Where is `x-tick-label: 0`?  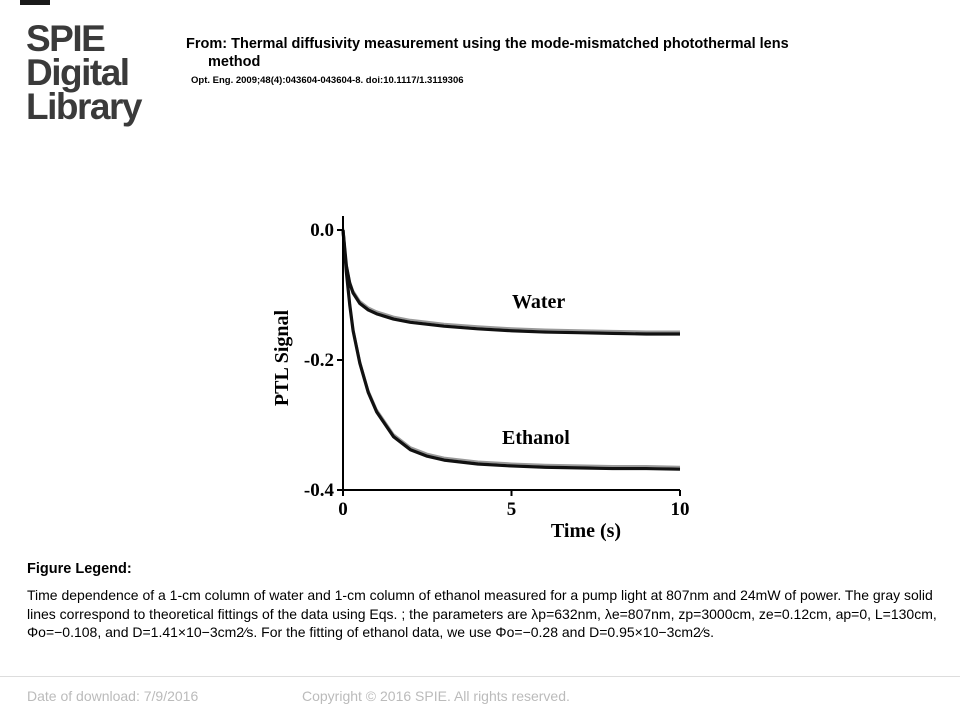
x-tick-label: 0 is located at coordinates (343, 509).